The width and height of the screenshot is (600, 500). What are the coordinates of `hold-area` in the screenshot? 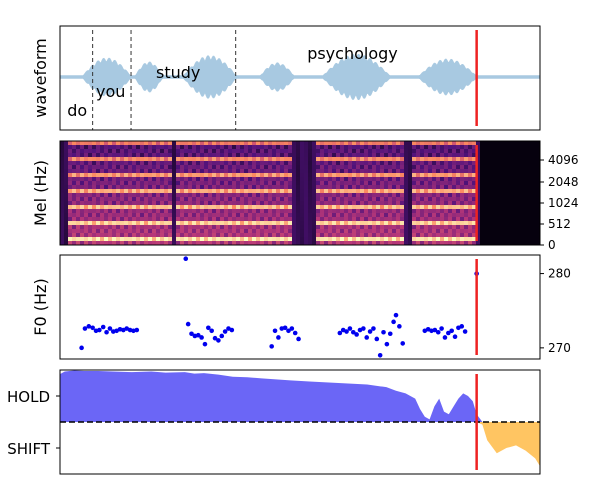 It's located at (300, 396).